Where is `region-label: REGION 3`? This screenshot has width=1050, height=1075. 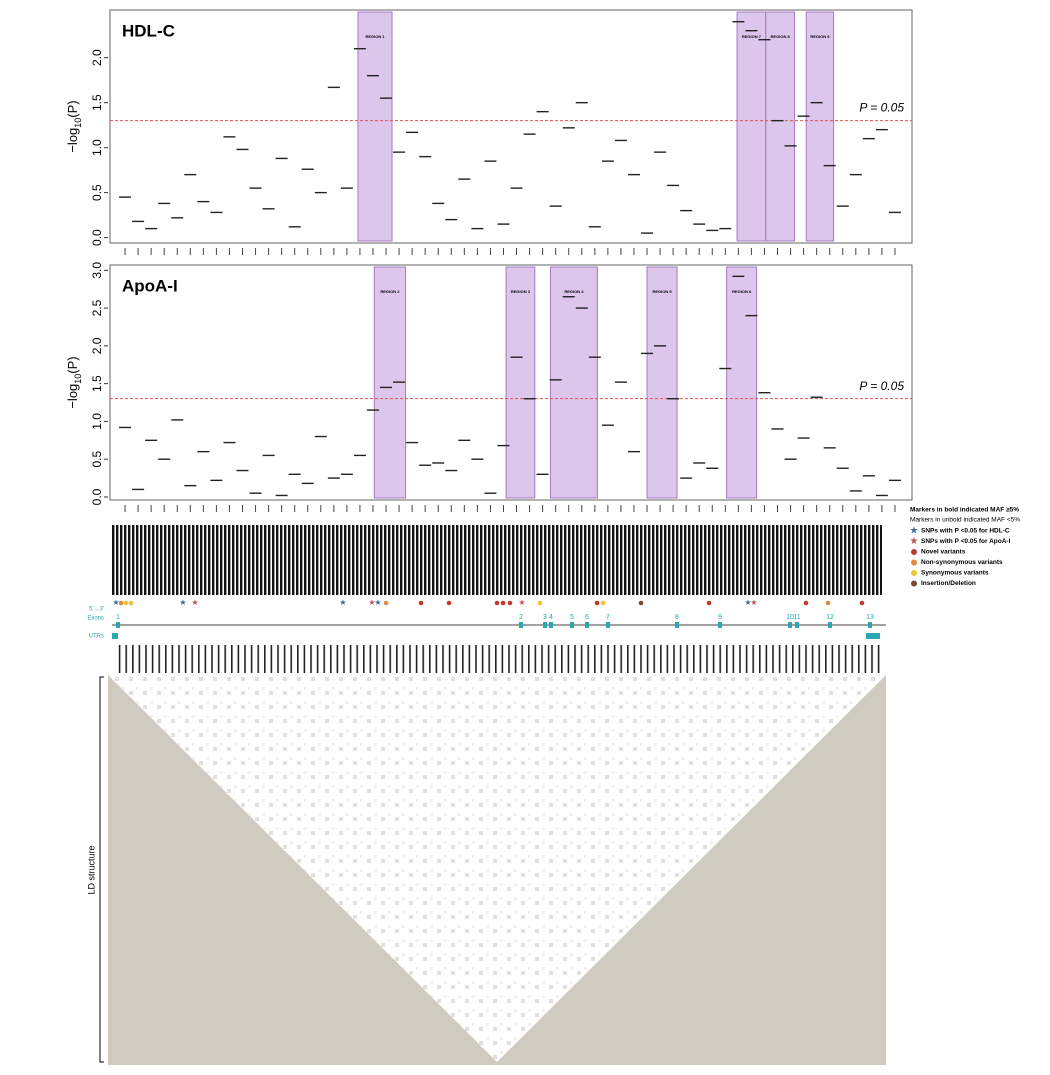 region-label: REGION 3 is located at coordinates (521, 291).